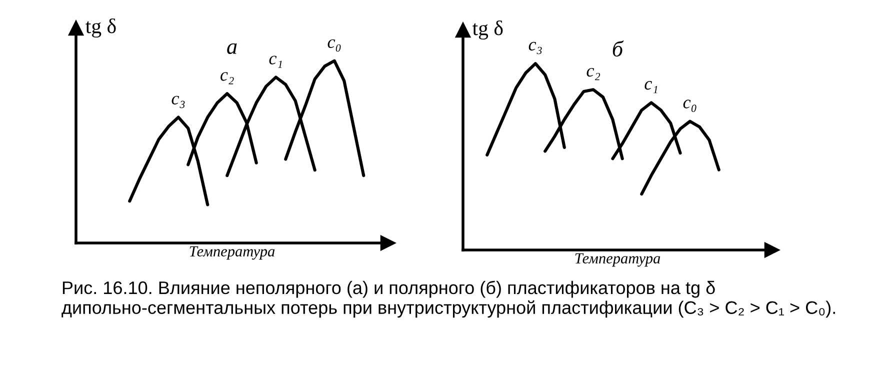 The height and width of the screenshot is (367, 878). I want to click on chart-title: б, so click(618, 48).